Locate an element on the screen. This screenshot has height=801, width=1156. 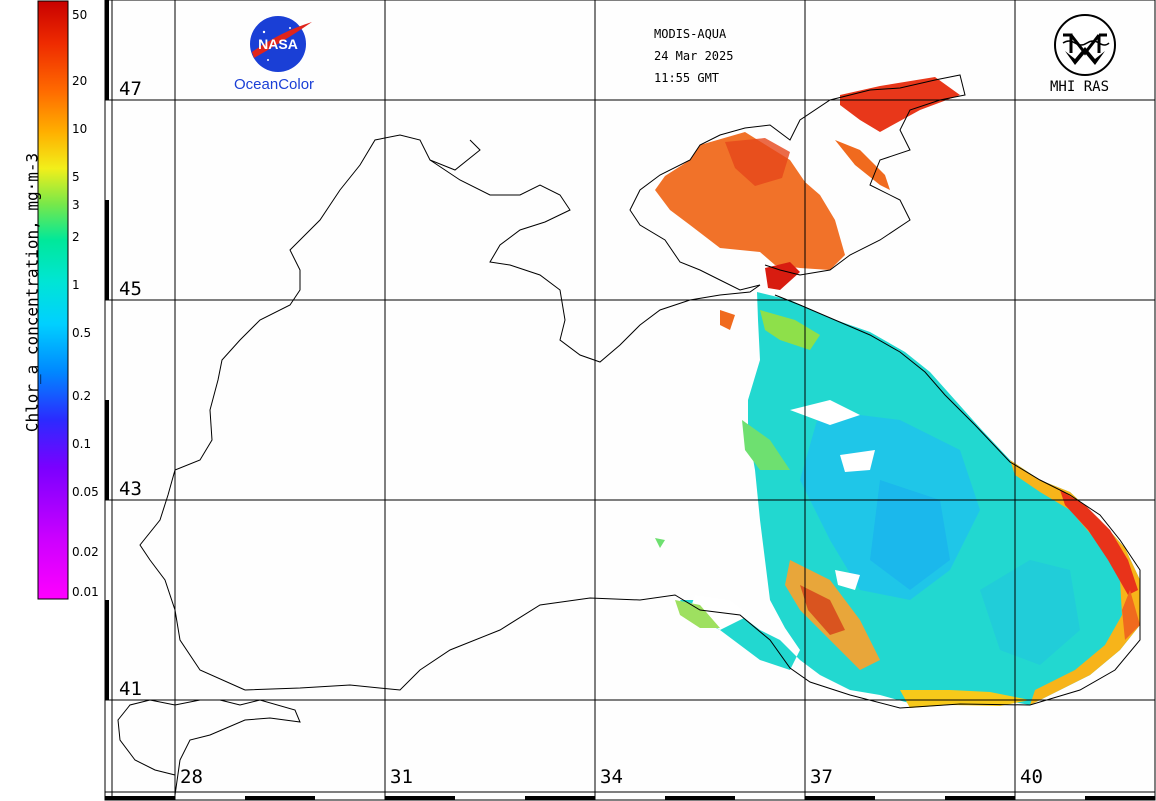
colorbar-tick: 5 is located at coordinates (76, 177).